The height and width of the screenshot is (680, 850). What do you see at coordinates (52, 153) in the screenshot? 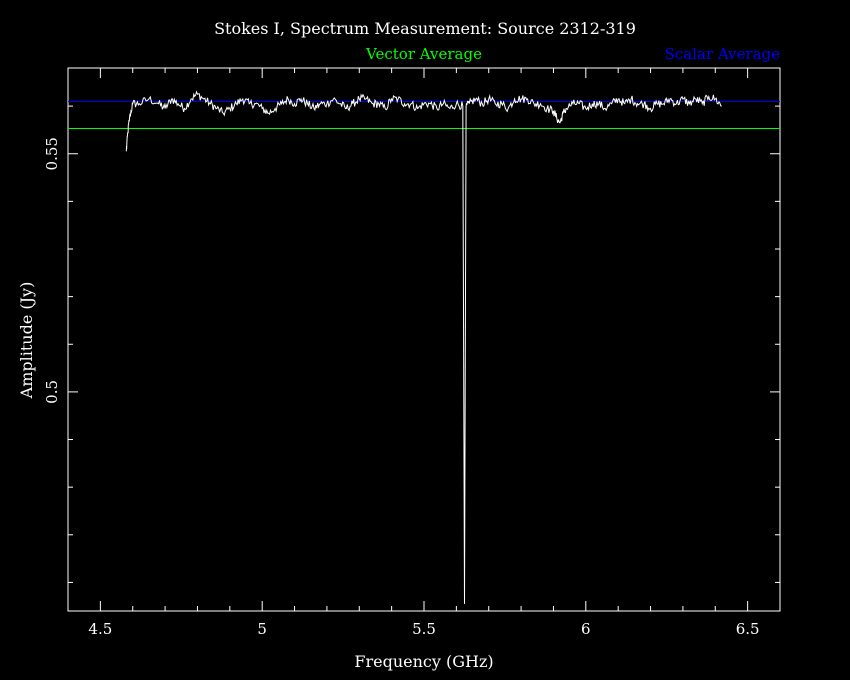
I see `y-tick-label: 0.55` at bounding box center [52, 153].